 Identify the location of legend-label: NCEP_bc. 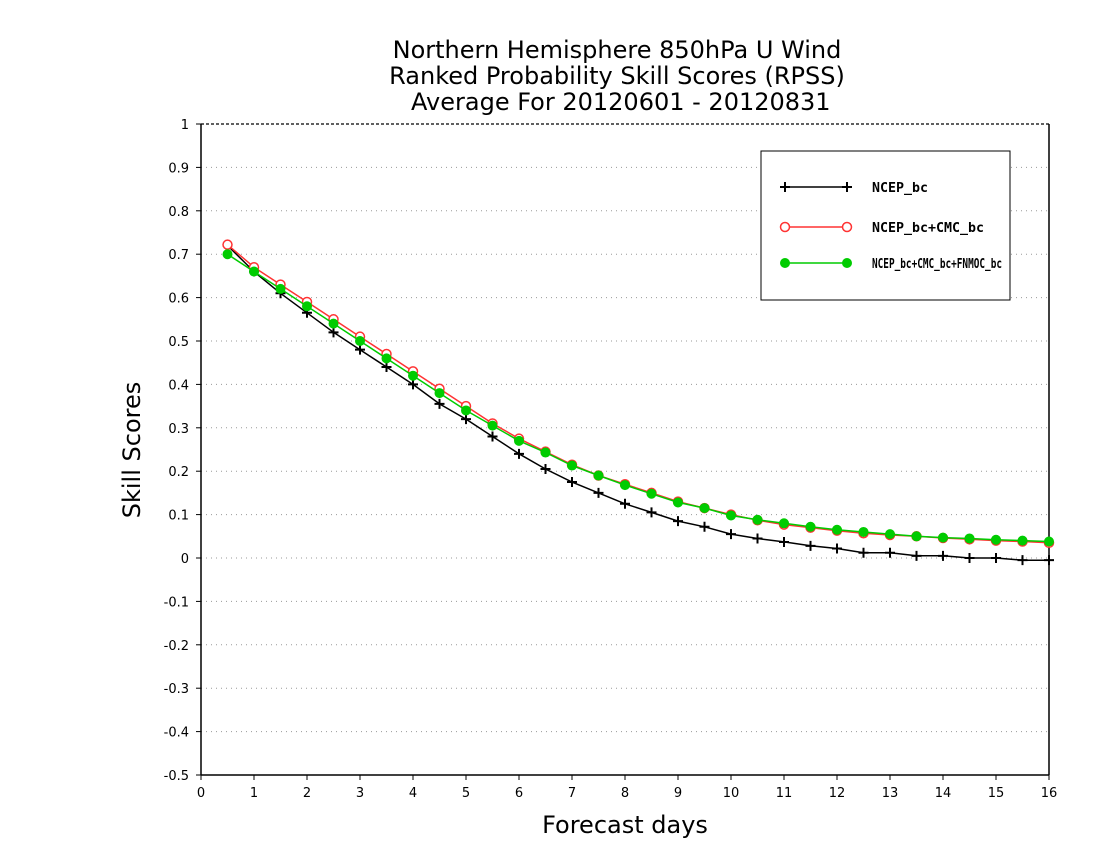
(900, 188).